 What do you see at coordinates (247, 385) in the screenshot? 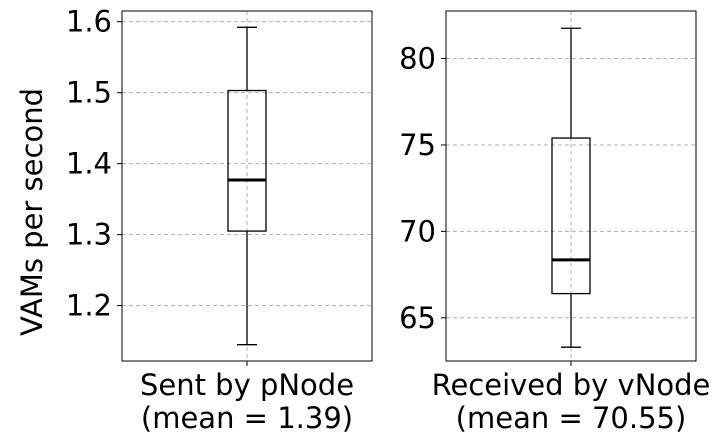
I see `category-label: Sent by pNode` at bounding box center [247, 385].